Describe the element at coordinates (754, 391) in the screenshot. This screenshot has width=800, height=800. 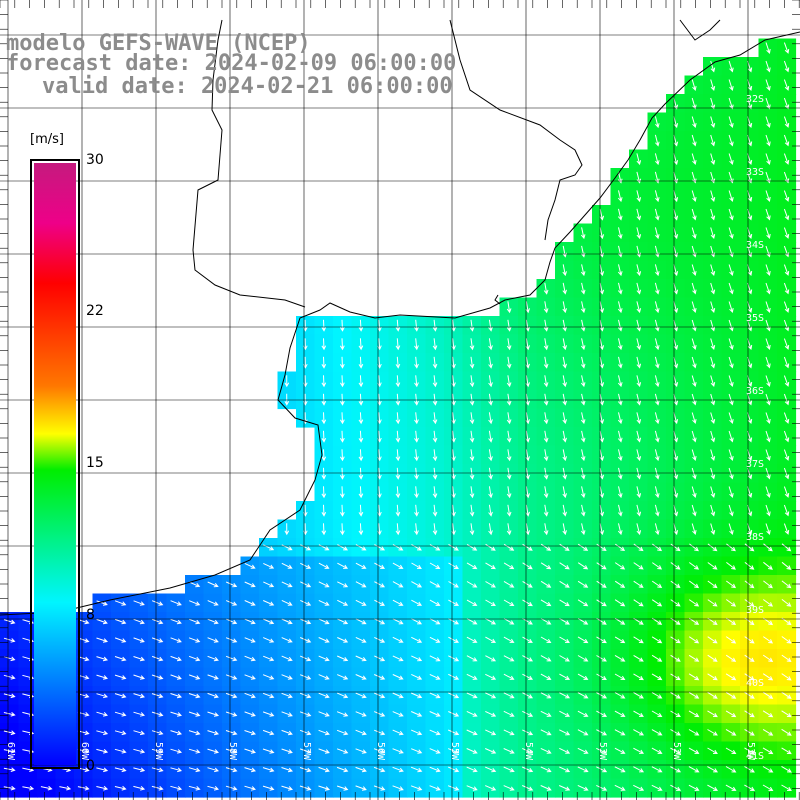
I see `lat-label: 36S` at that location.